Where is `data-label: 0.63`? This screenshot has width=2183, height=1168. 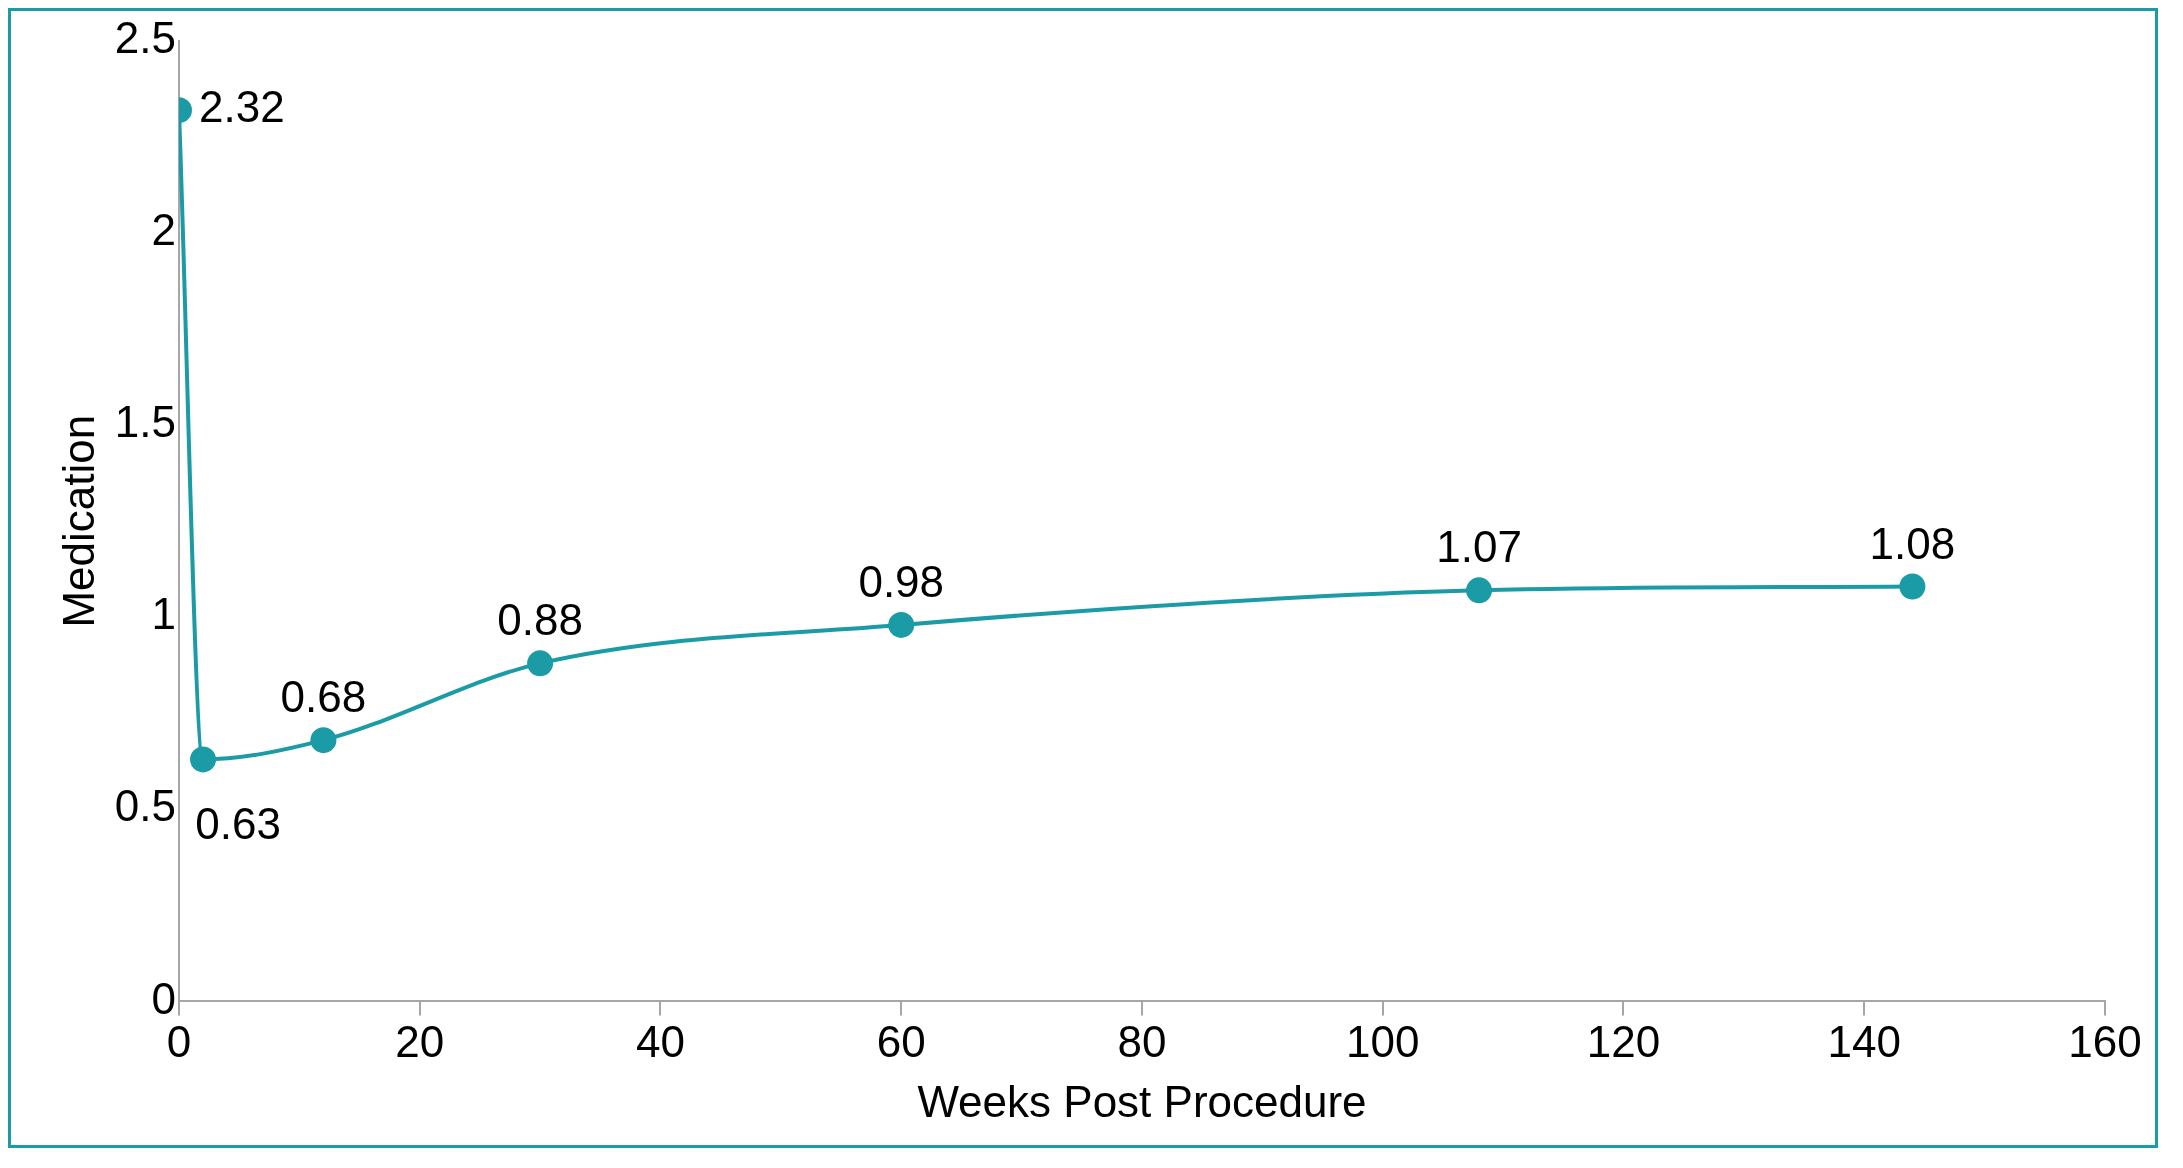 data-label: 0.63 is located at coordinates (238, 823).